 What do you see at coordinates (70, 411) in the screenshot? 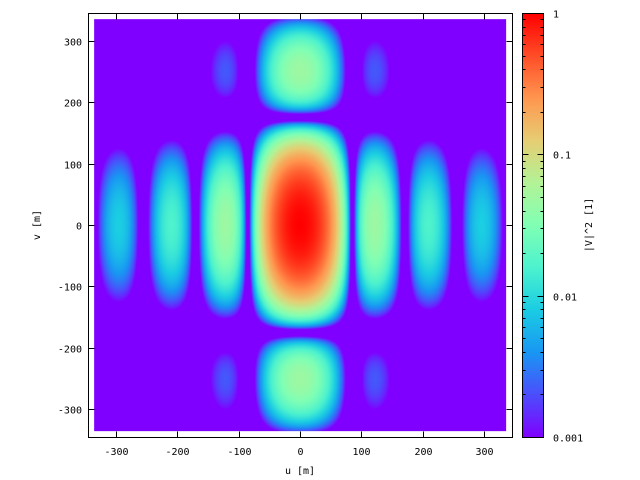
I see `y-tick-label: -300` at bounding box center [70, 411].